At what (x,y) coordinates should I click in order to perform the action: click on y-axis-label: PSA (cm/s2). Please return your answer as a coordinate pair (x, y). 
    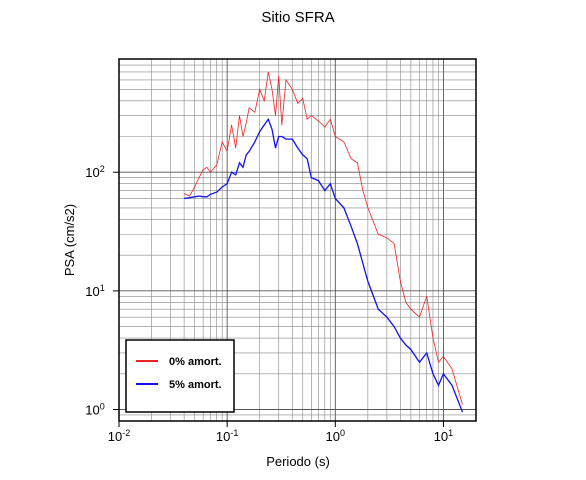
    Looking at the image, I should click on (69, 240).